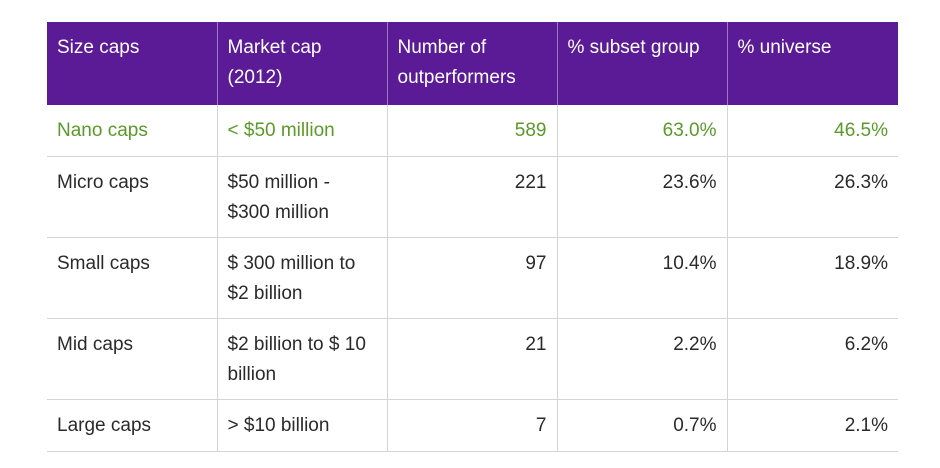 The height and width of the screenshot is (468, 940). I want to click on cell-universe: 6.2%, so click(812, 359).